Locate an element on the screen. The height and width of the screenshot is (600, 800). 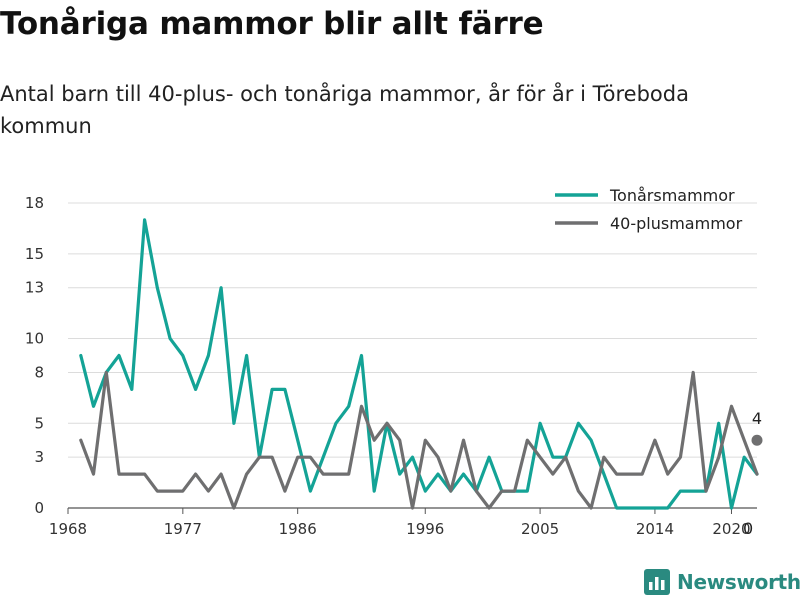
bar-chart-logo-icon is located at coordinates (657, 582).